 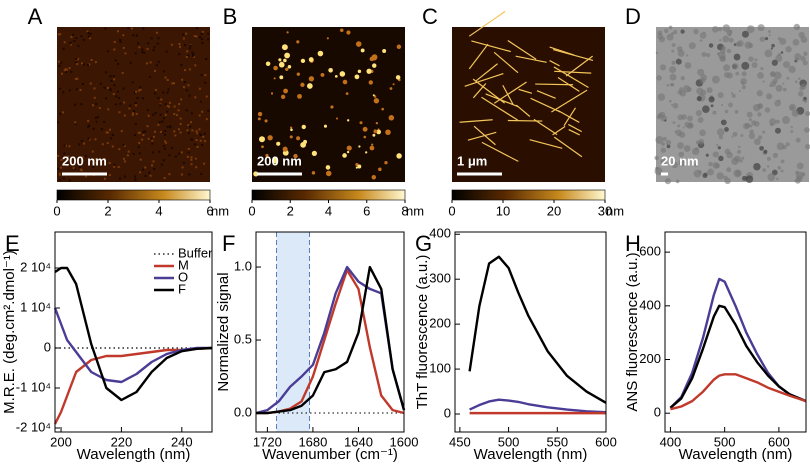 I want to click on colorbar-tick-label: 4, so click(x=328, y=210).